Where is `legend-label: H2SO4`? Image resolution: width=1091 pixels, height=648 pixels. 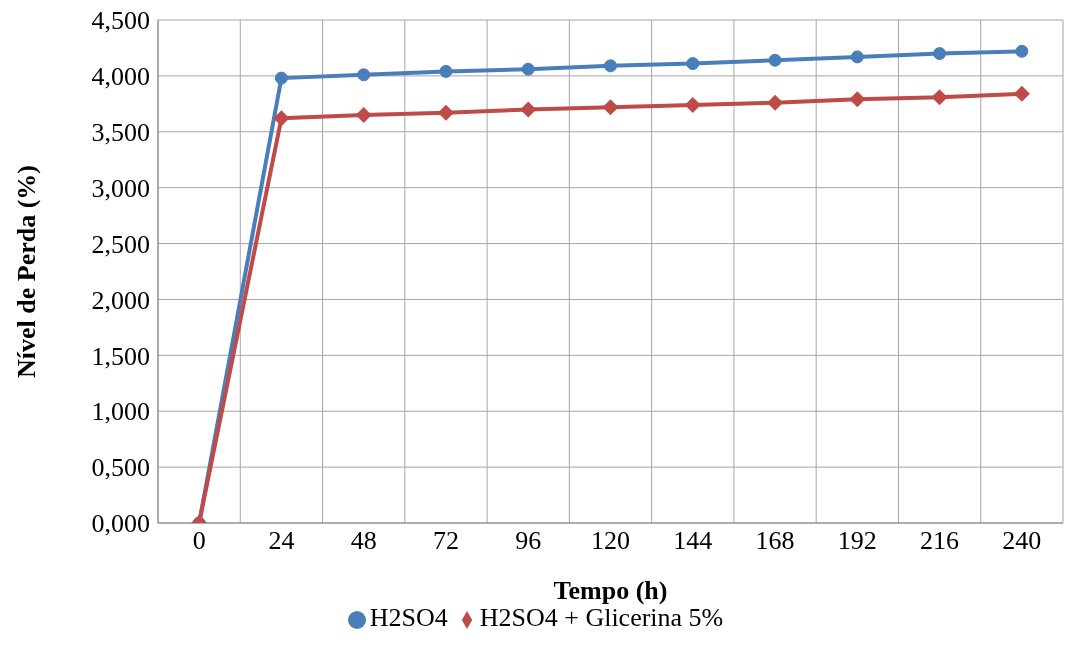
legend-label: H2SO4 is located at coordinates (408, 617).